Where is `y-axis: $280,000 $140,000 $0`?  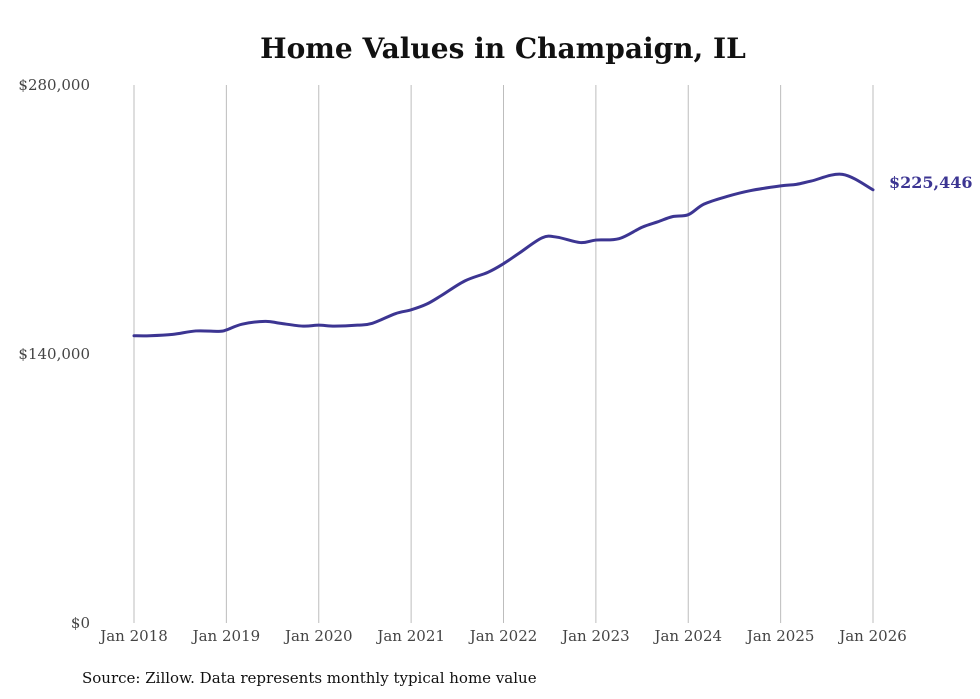 y-axis: $280,000 $140,000 $0 is located at coordinates (54, 354).